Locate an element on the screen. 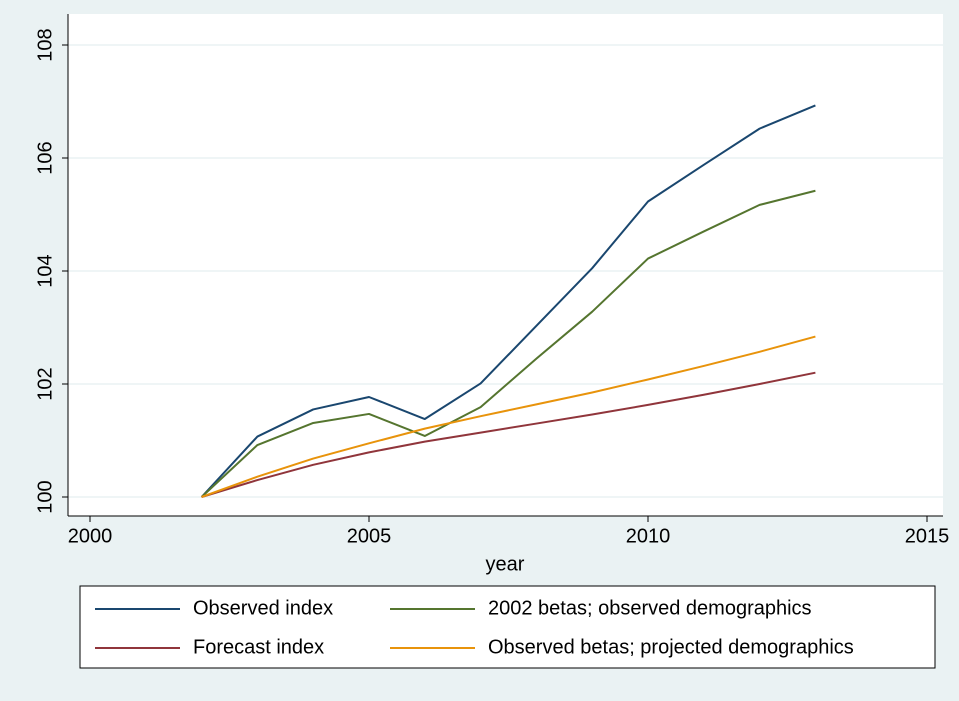  legend-label: Forecast index is located at coordinates (258, 647).